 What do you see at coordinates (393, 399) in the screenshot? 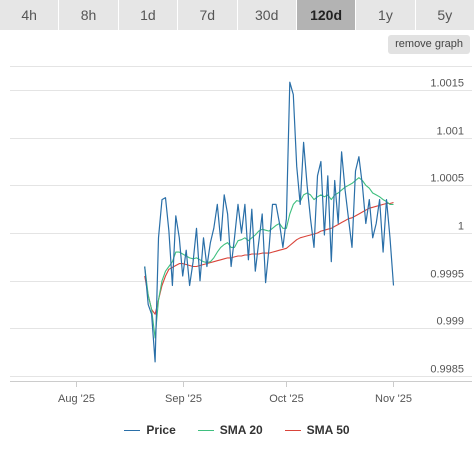
I see `x-tick-label: Nov '25` at bounding box center [393, 399].